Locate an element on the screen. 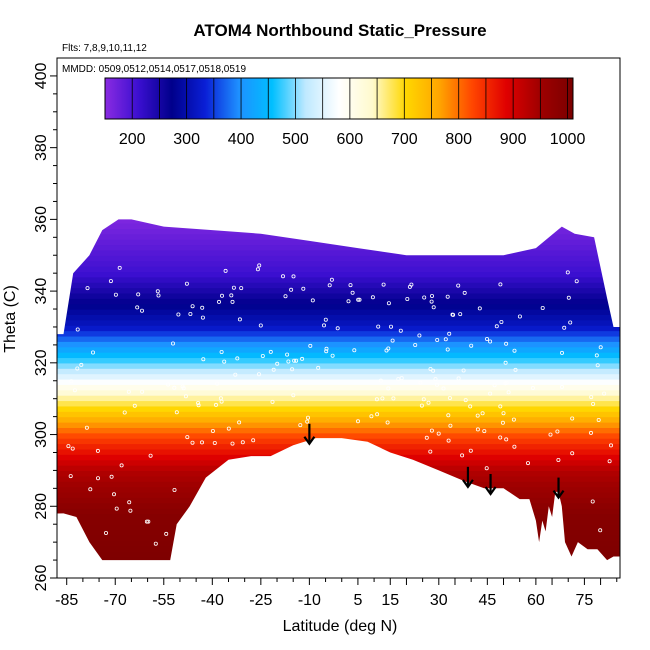  y-tick-label: 380 is located at coordinates (41, 147).